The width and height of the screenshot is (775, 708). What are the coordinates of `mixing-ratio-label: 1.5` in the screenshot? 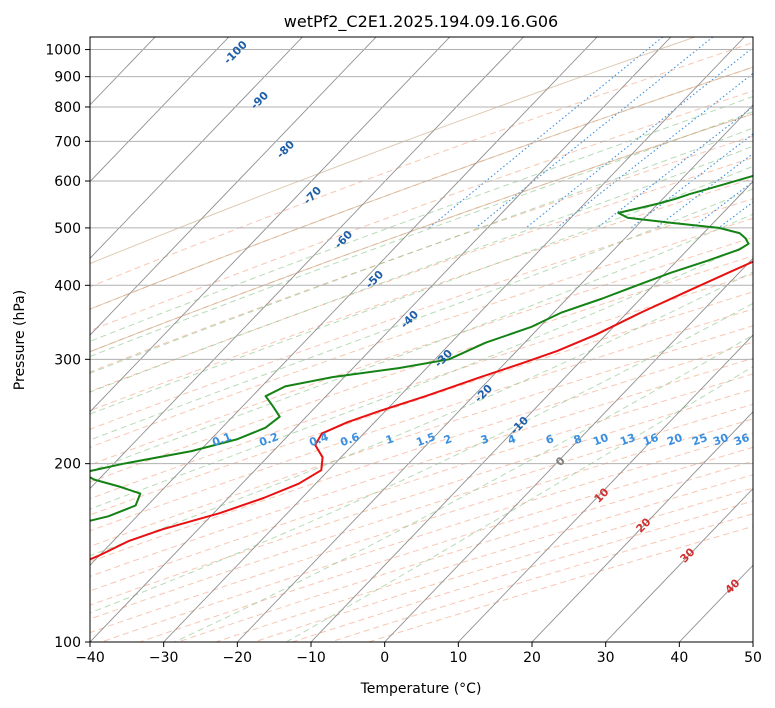 It's located at (425, 439).